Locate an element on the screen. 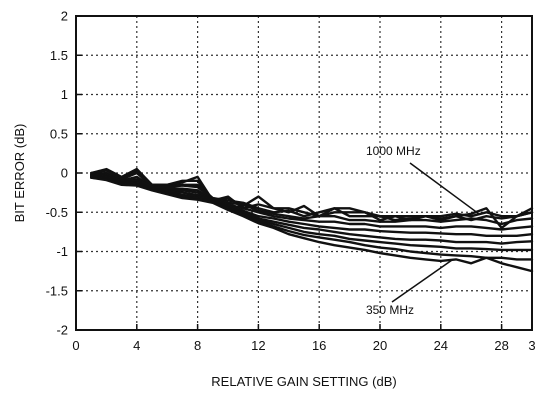 The width and height of the screenshot is (538, 394). annotations: 1000 MHz 350 MHz is located at coordinates (423, 230).